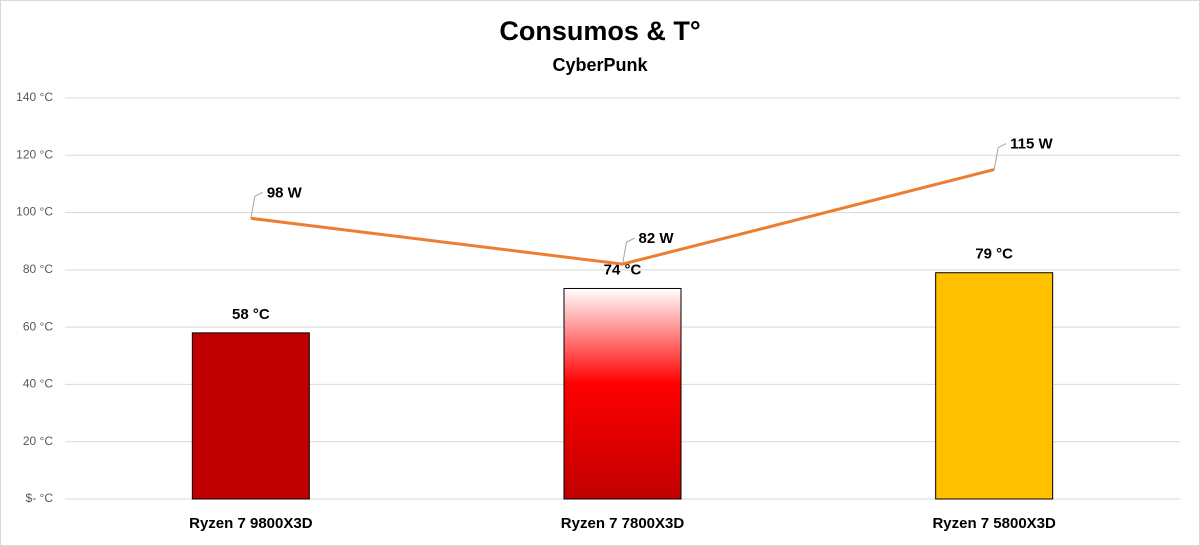 The height and width of the screenshot is (546, 1200). Describe the element at coordinates (622, 217) in the screenshot. I see `line` at that location.